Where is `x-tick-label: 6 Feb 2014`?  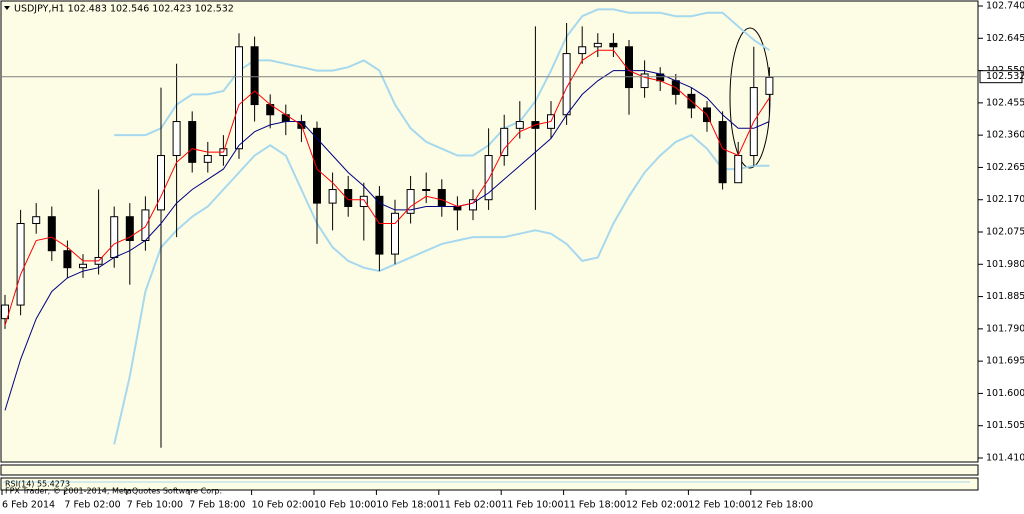 x-tick-label: 6 Feb 2014 is located at coordinates (28, 505).